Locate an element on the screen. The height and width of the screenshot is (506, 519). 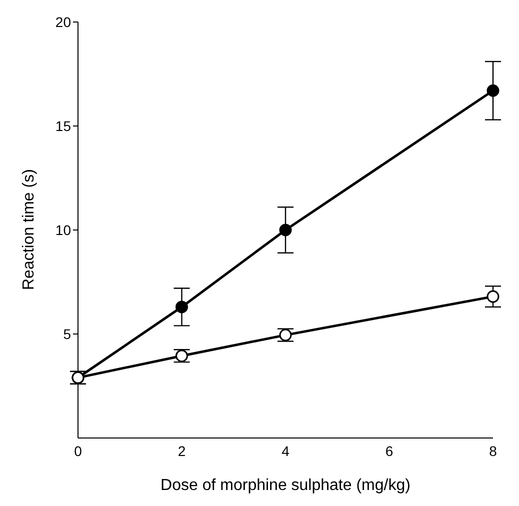
x-tick-label: 2 is located at coordinates (182, 450).